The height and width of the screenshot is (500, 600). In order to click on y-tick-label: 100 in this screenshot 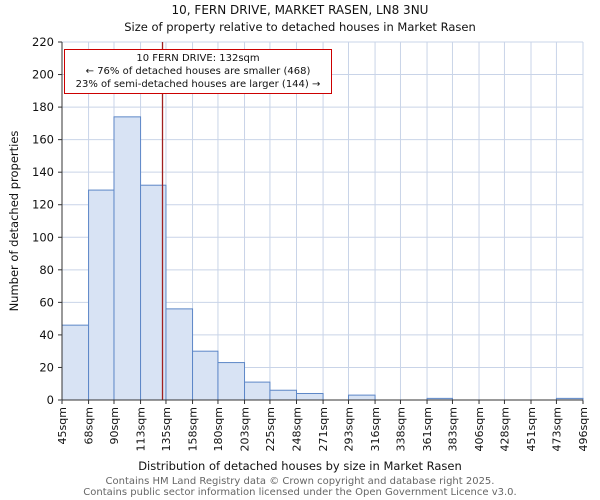, I will do `click(43, 237)`.